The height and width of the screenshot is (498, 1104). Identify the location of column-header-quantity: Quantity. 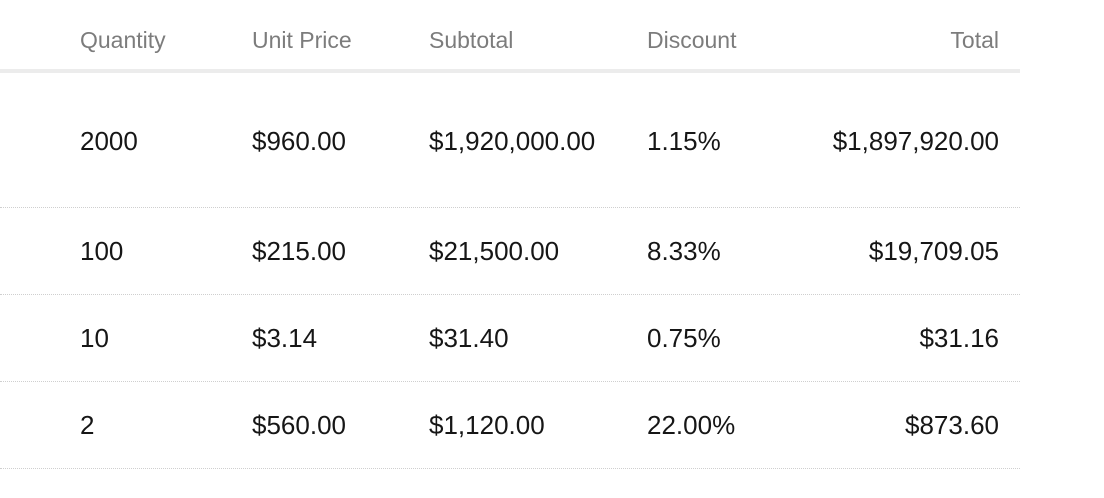
(123, 40).